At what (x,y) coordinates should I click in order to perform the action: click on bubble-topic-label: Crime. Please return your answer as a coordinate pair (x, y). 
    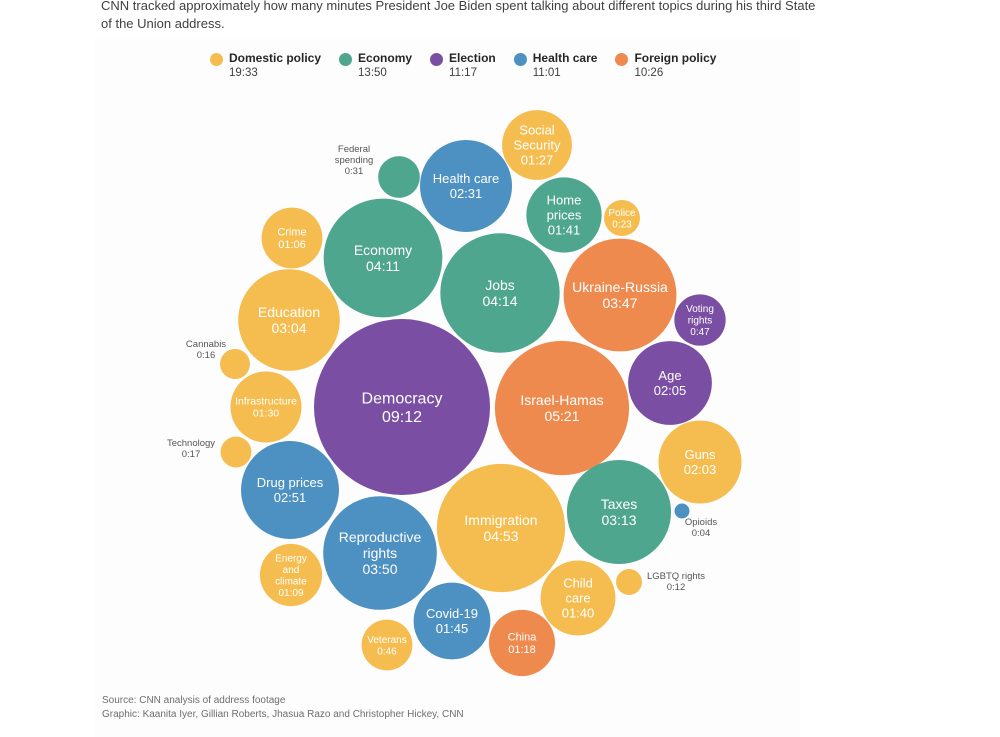
    Looking at the image, I should click on (291, 233).